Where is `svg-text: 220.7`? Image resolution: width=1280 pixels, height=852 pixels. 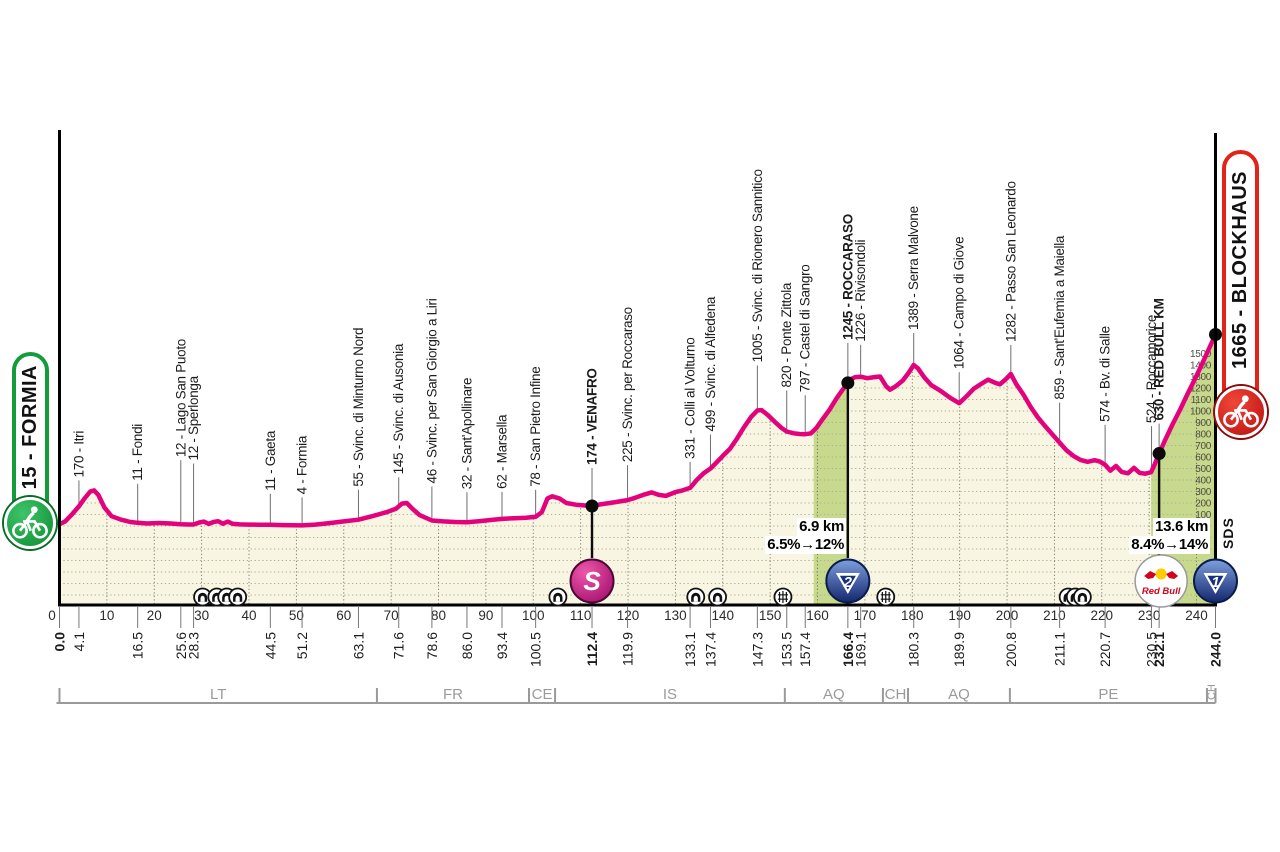 svg-text: 220.7 is located at coordinates (1105, 649).